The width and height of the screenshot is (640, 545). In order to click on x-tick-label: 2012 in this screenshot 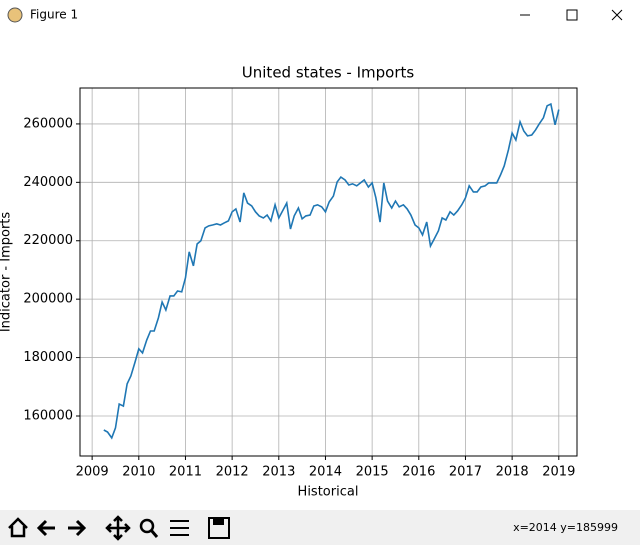, I will do `click(232, 472)`.